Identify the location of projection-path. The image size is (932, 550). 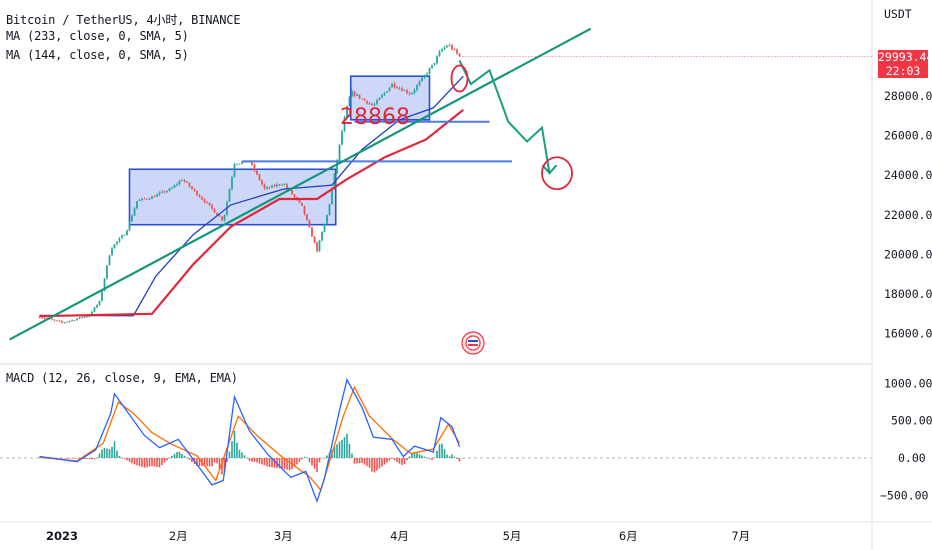
(504, 116).